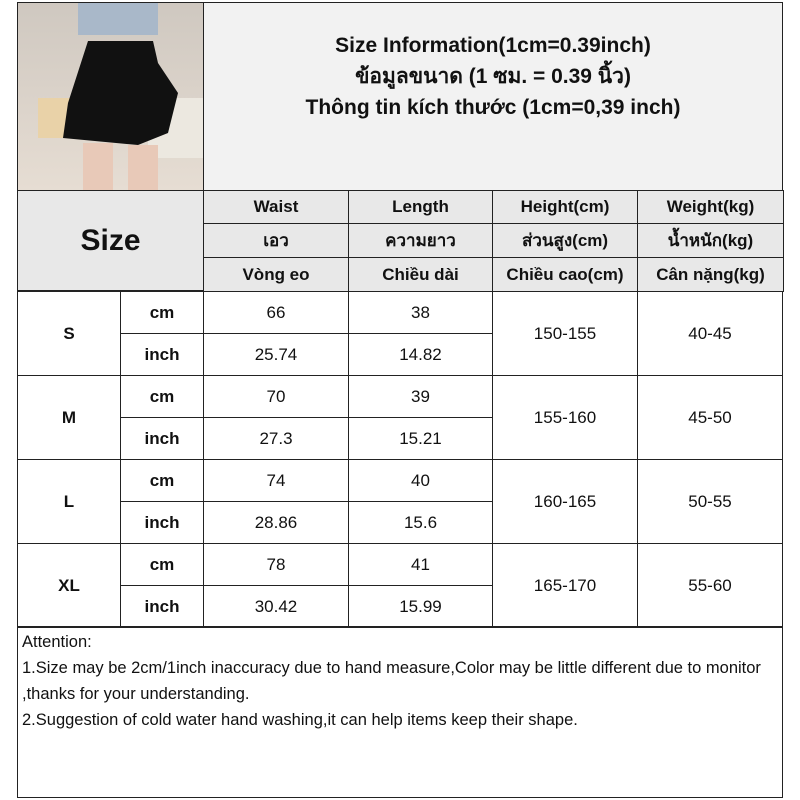 The height and width of the screenshot is (800, 800). Describe the element at coordinates (420, 606) in the screenshot. I see `cell-length-in: 15.99` at that location.